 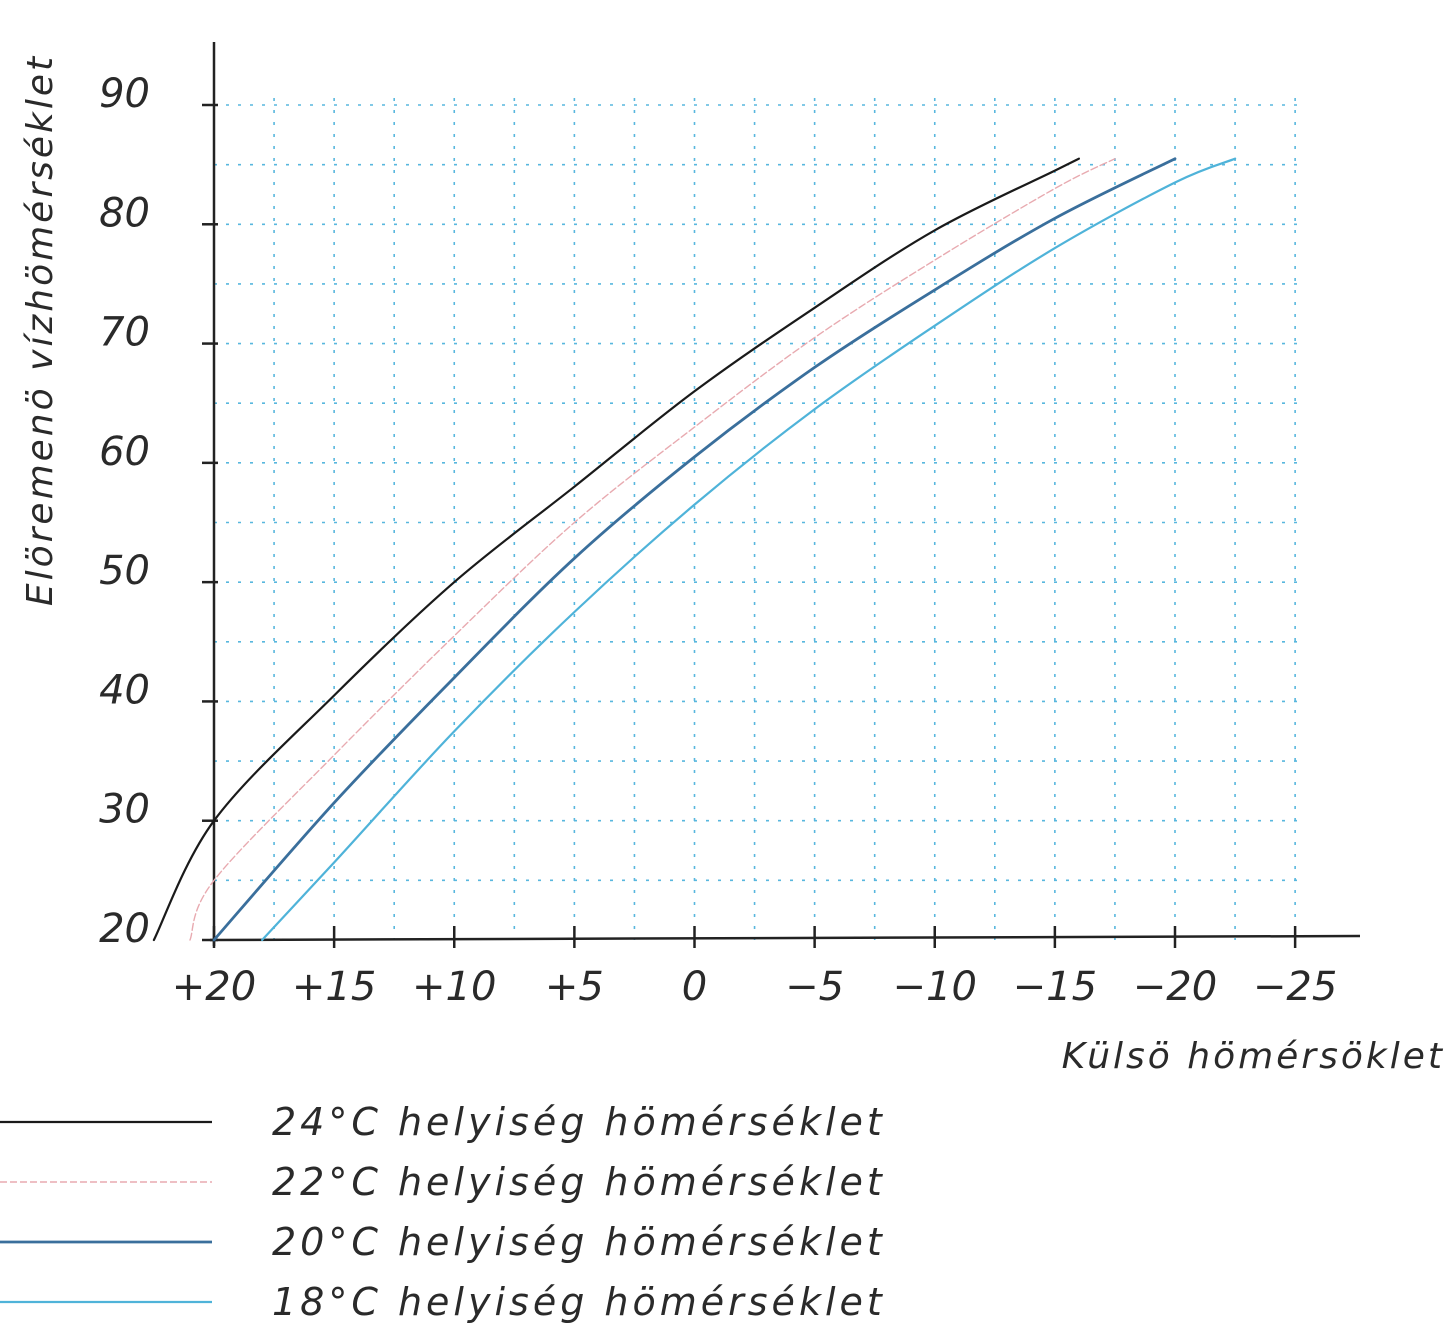 I want to click on x-tick-label: +5, so click(x=574, y=987).